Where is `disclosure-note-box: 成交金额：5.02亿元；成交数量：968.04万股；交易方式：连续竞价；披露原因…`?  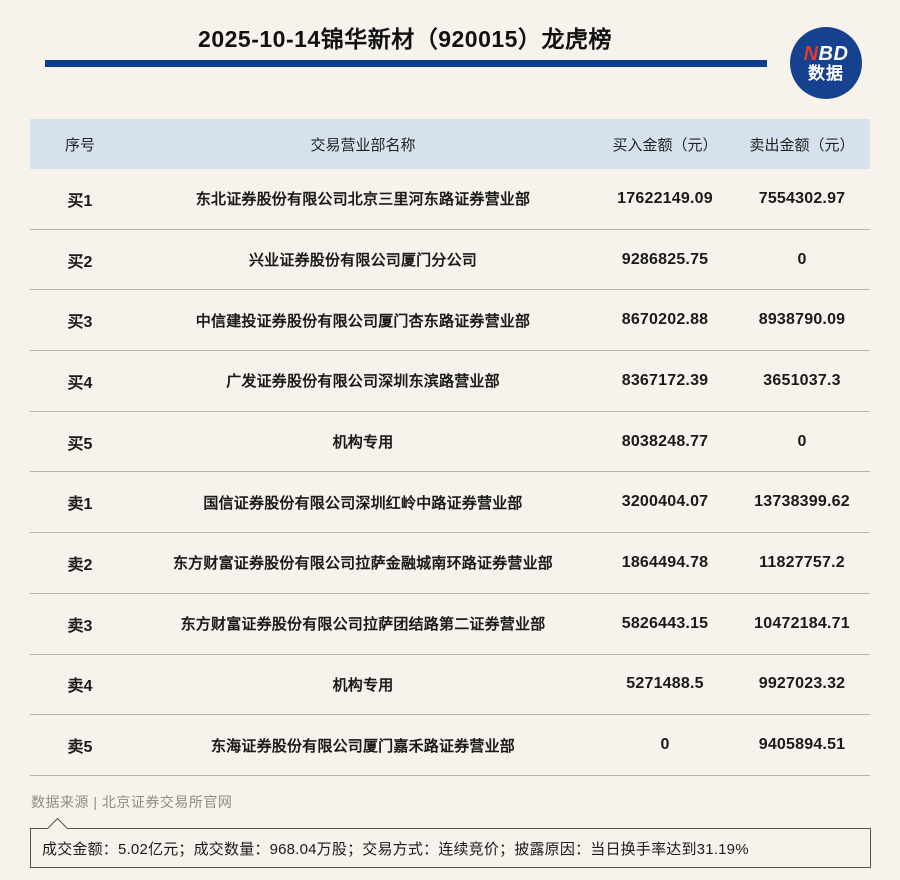 disclosure-note-box: 成交金额：5.02亿元；成交数量：968.04万股；交易方式：连续竞价；披露原因… is located at coordinates (450, 842).